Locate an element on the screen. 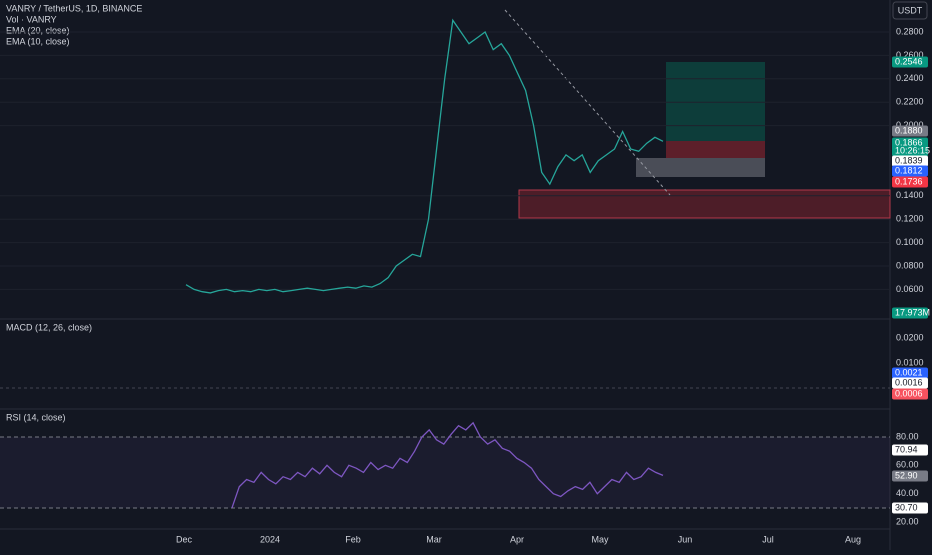 Image resolution: width=932 pixels, height=555 pixels. supply-zone is located at coordinates (704, 204).